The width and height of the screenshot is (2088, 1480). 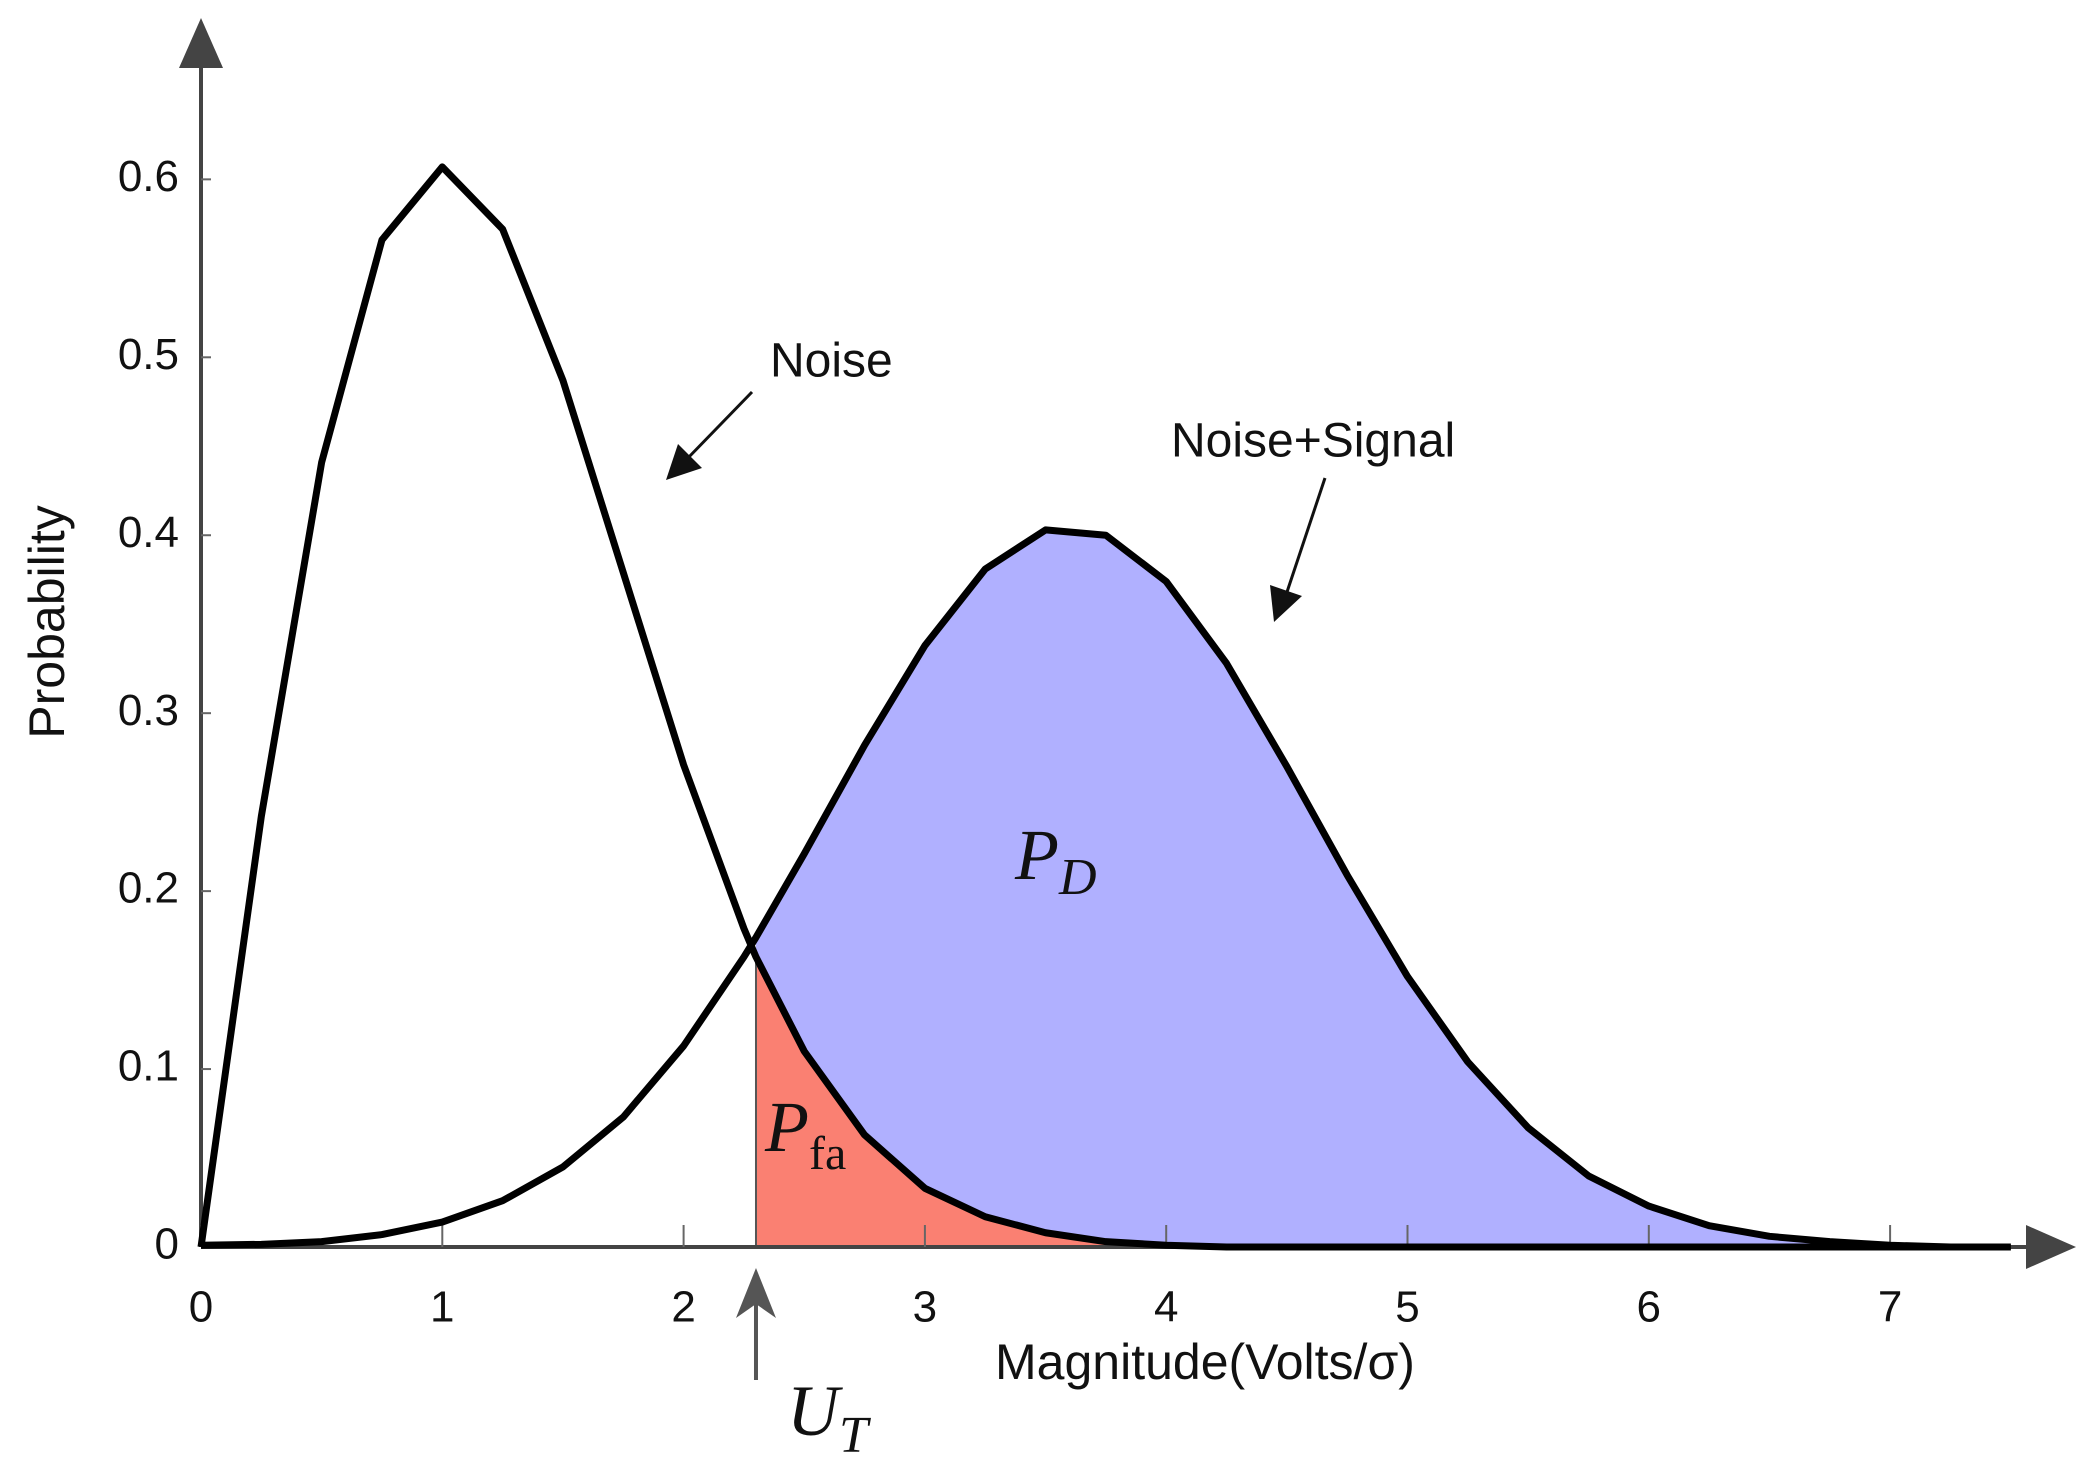 What do you see at coordinates (831, 361) in the screenshot?
I see `noise-annotation: Noise` at bounding box center [831, 361].